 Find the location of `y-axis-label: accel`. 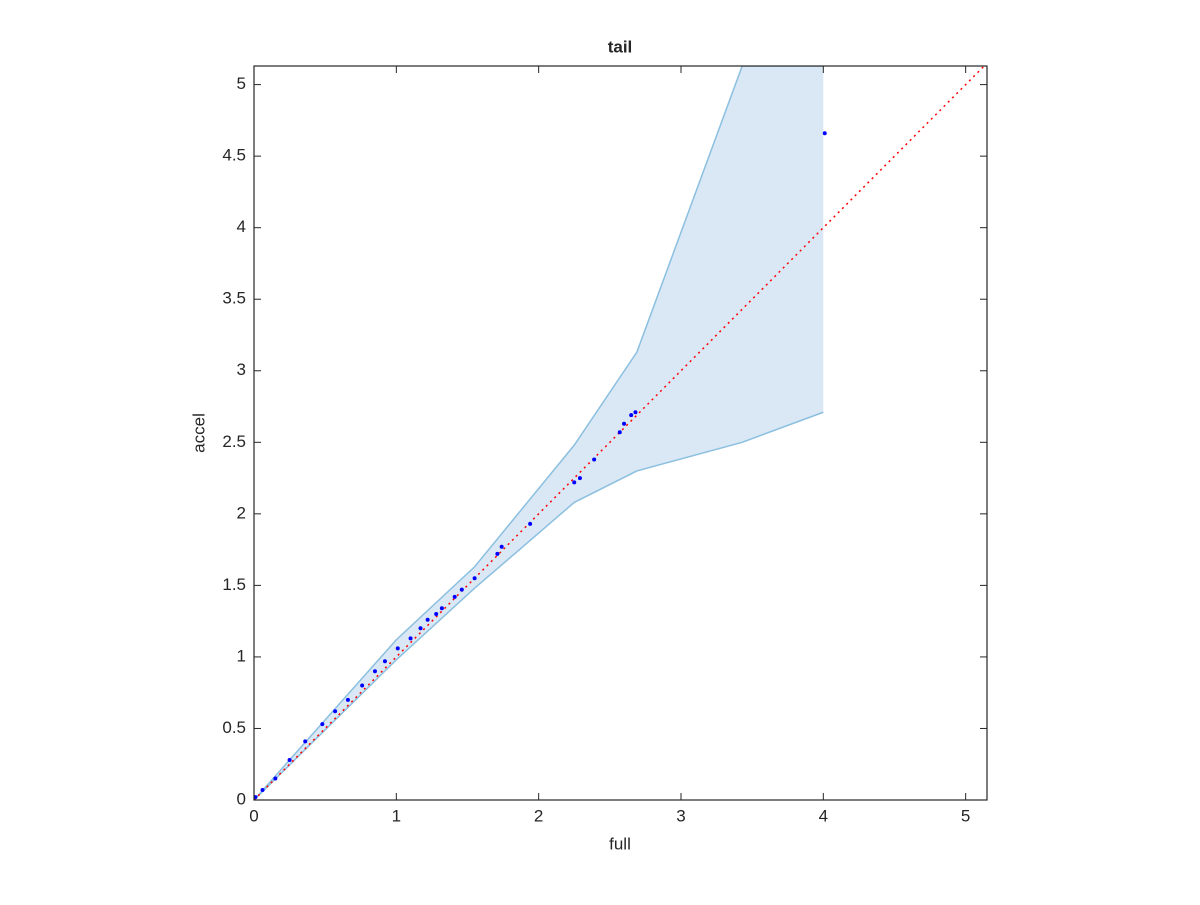

y-axis-label: accel is located at coordinates (198, 433).